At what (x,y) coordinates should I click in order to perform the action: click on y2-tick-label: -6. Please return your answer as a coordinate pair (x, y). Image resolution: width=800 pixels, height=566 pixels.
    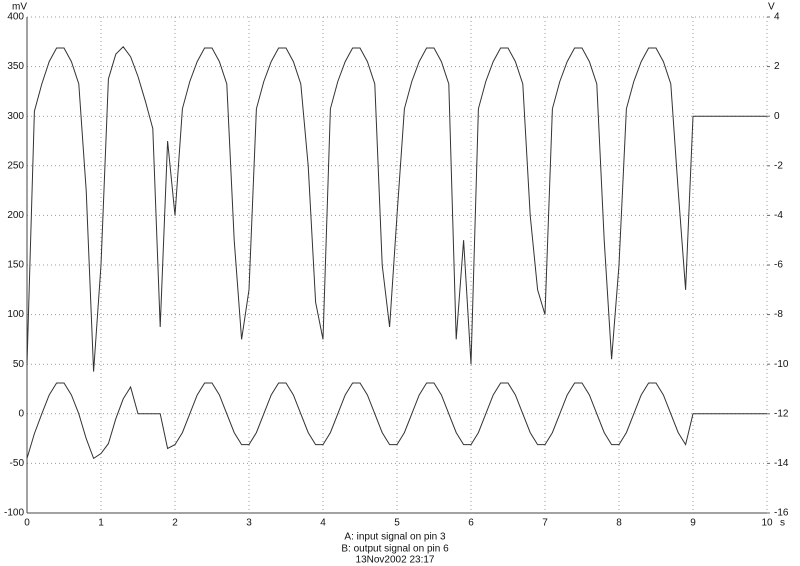
    Looking at the image, I should click on (778, 265).